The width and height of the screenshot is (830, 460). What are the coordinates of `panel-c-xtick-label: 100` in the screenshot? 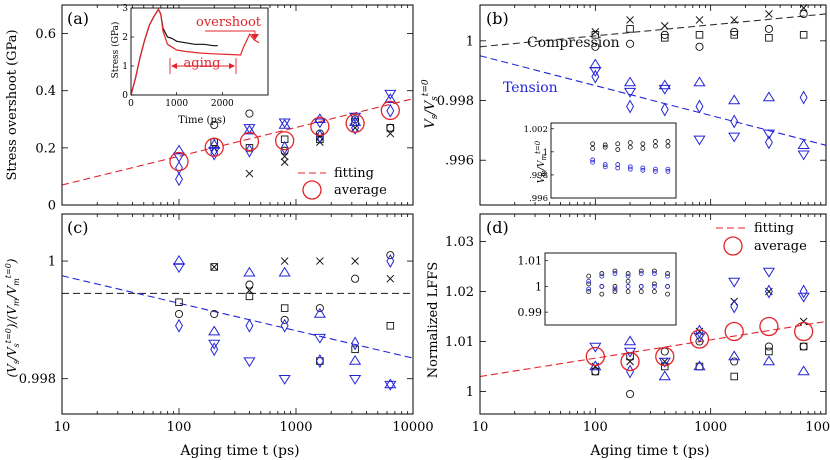 It's located at (179, 427).